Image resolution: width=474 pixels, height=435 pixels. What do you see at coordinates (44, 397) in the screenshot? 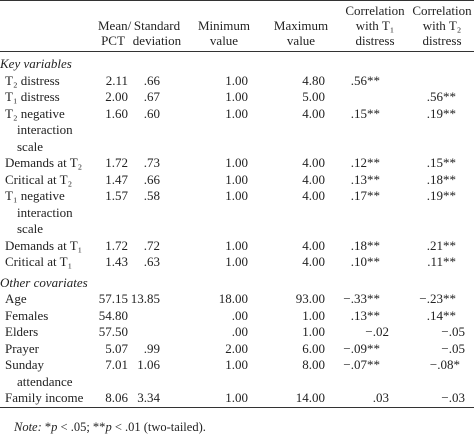
I see `row-label: Family income` at bounding box center [44, 397].